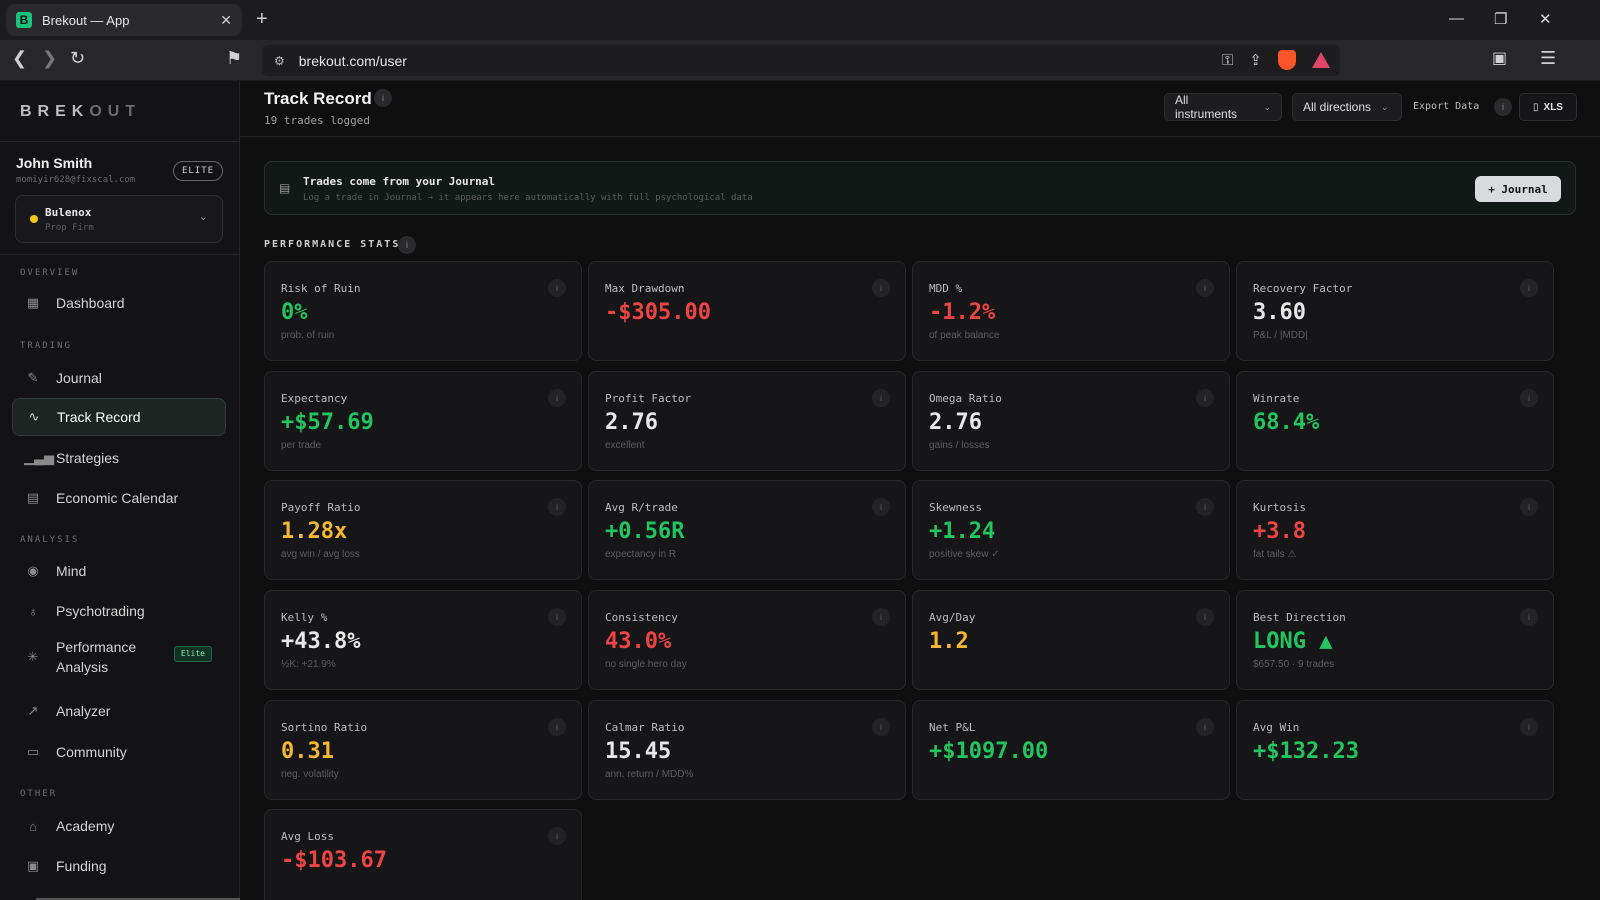  I want to click on key-icon: ⚿, so click(1228, 60).